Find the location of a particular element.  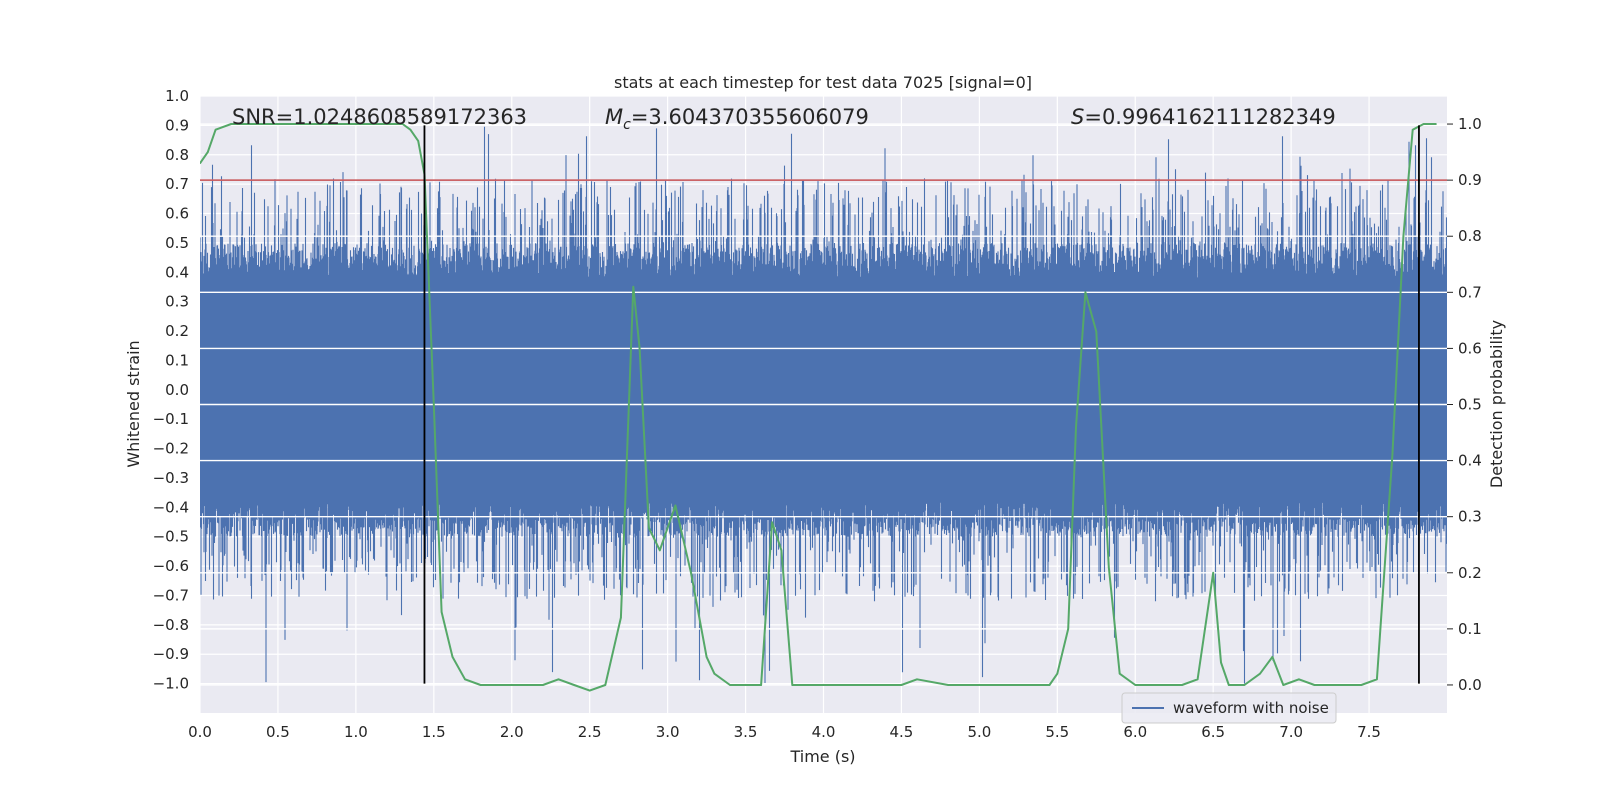

y-left-tick-label: −0.5 is located at coordinates (171, 537).